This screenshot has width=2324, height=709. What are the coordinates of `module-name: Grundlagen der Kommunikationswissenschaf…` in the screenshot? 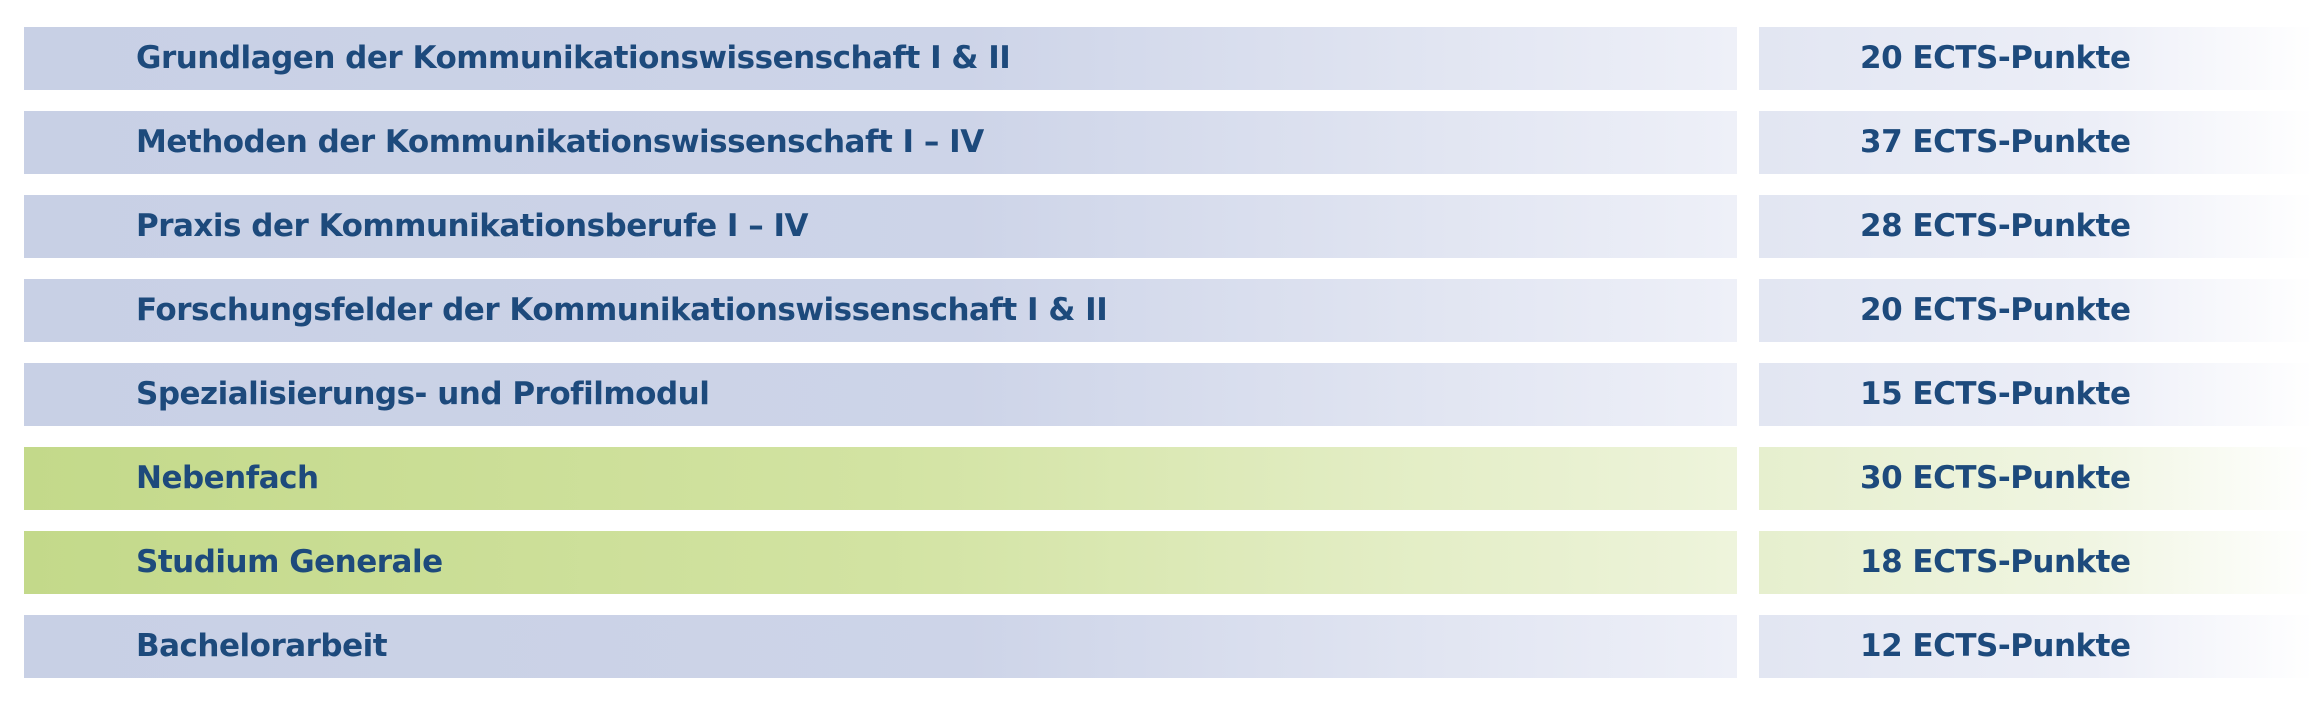 It's located at (880, 58).